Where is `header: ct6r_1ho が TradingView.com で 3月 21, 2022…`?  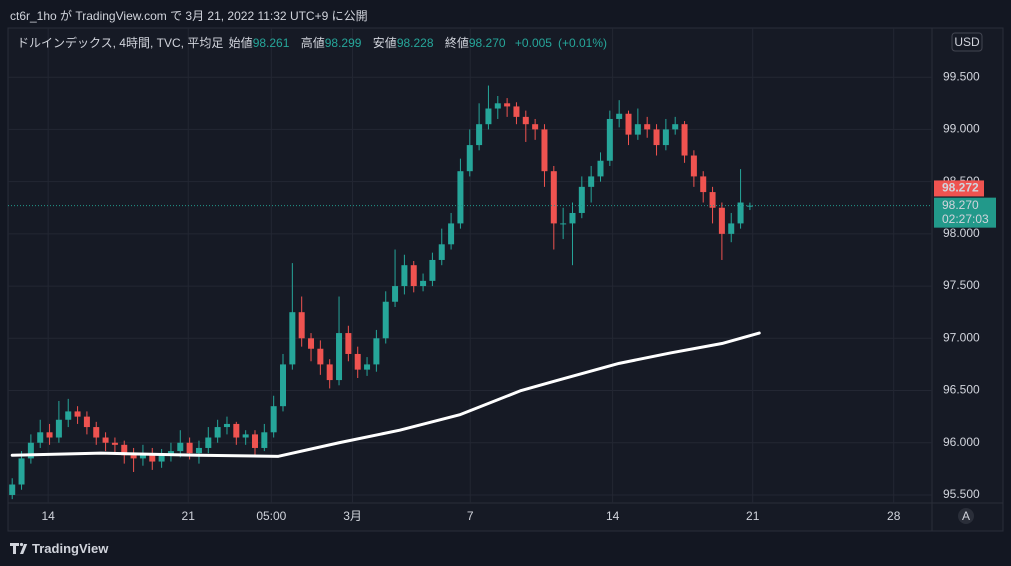 header: ct6r_1ho が TradingView.com で 3月 21, 2022… is located at coordinates (189, 16).